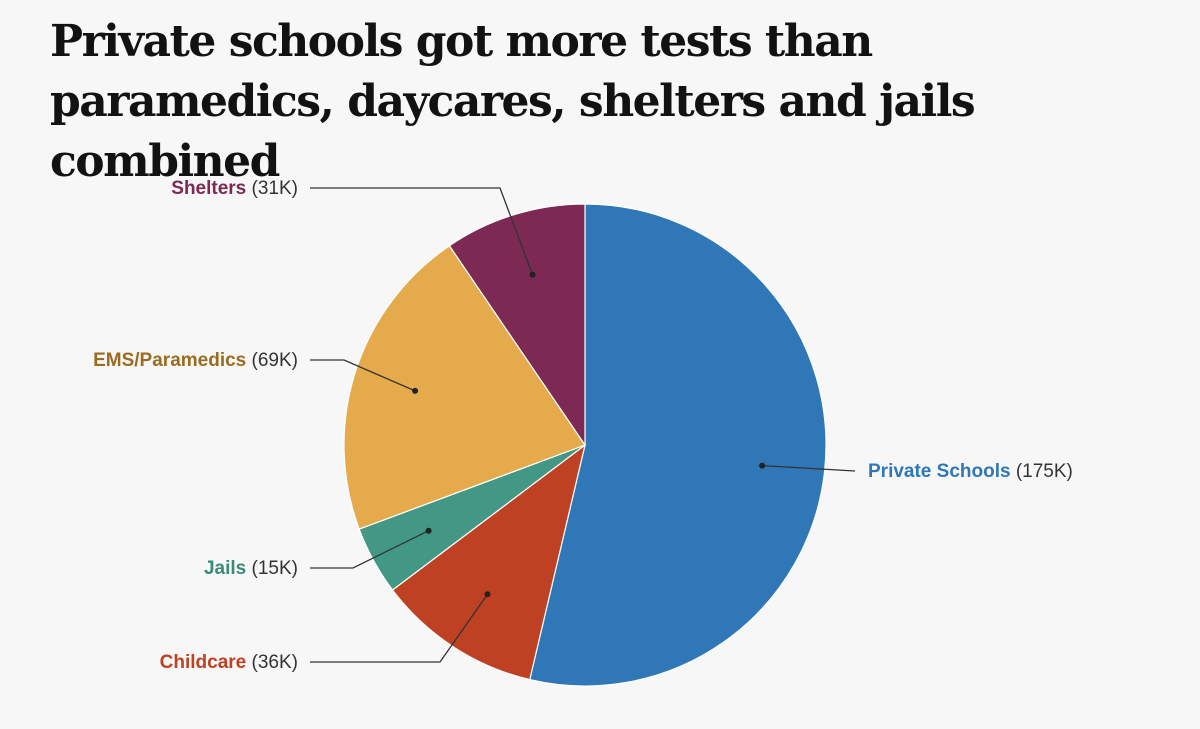 The image size is (1200, 729). What do you see at coordinates (762, 465) in the screenshot?
I see `leader-dot-private-schools` at bounding box center [762, 465].